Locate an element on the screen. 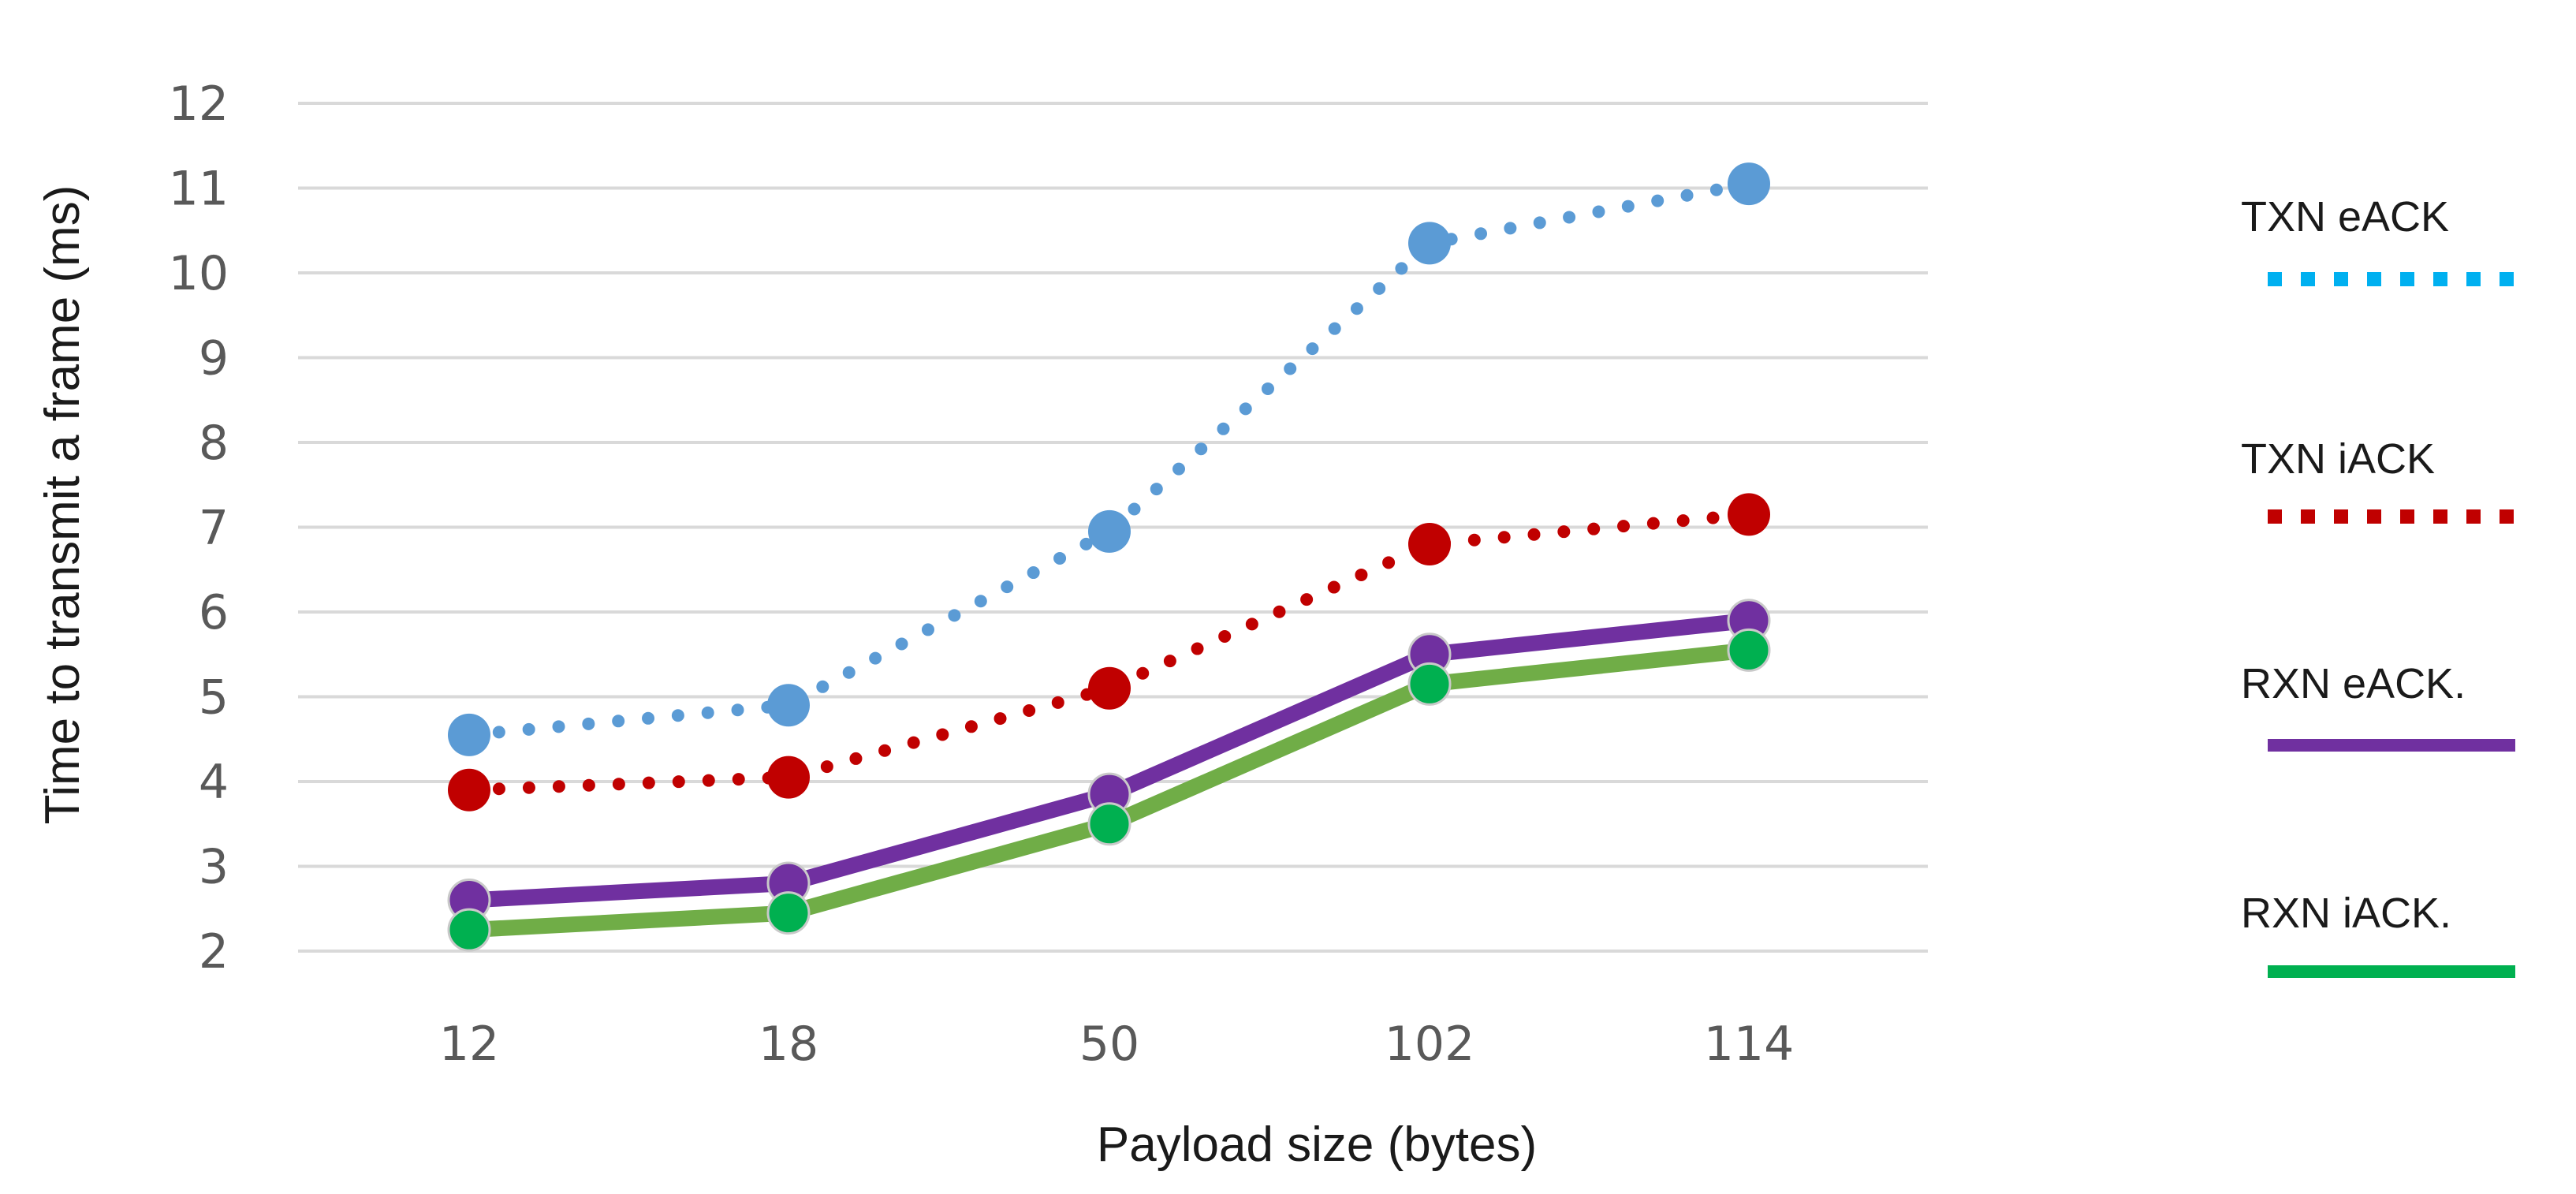  legend-entry-txn-iack: TXN iACK is located at coordinates (2378, 480).